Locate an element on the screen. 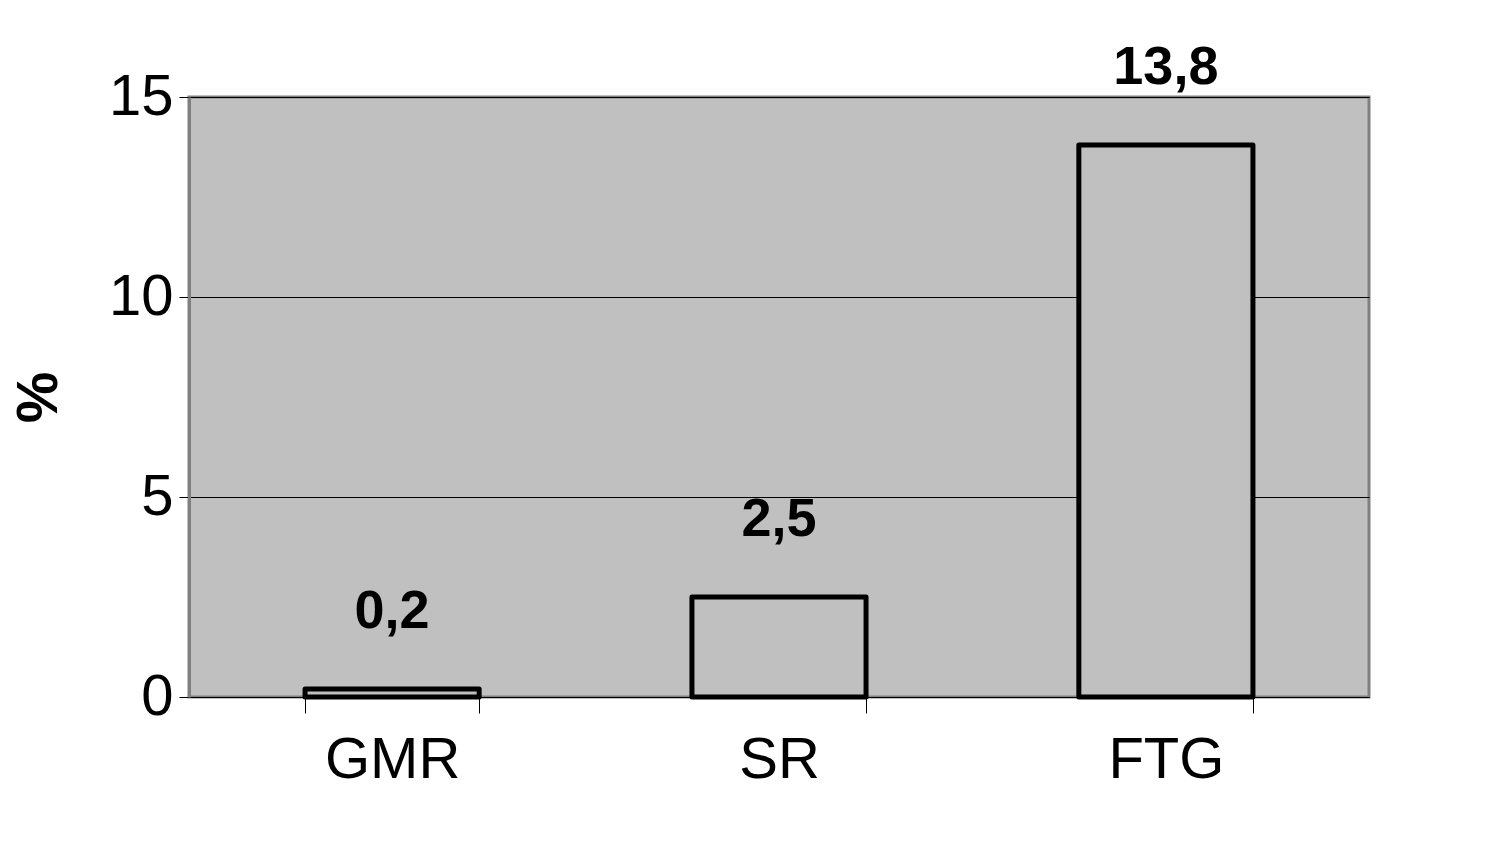  y-tick-label: 15 is located at coordinates (141, 94).